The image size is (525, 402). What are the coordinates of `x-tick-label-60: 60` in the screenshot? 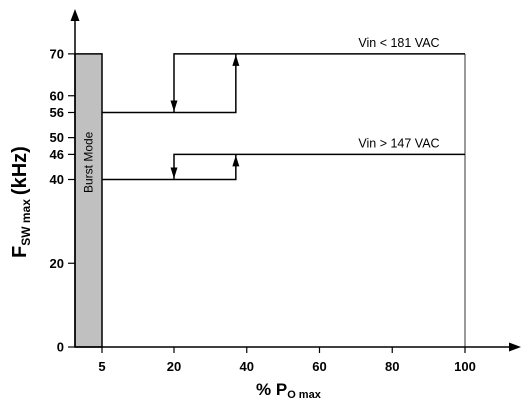 It's located at (319, 366).